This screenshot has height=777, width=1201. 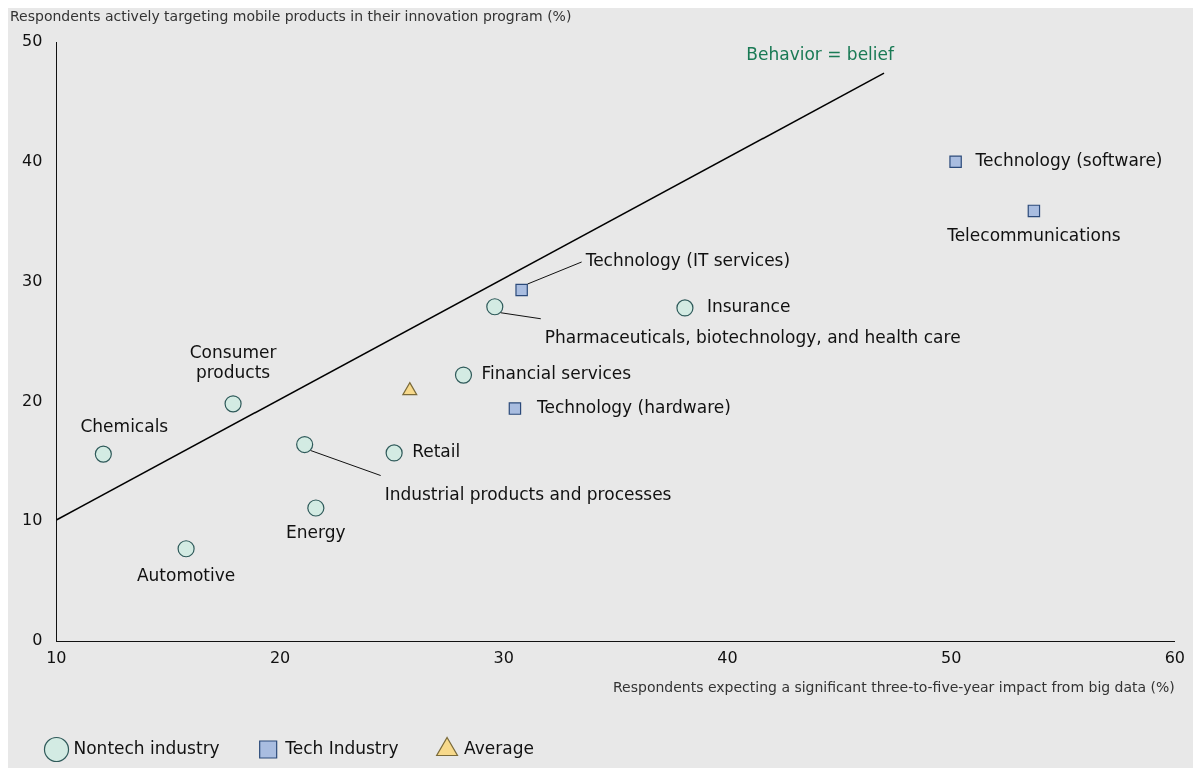 What do you see at coordinates (32, 41) in the screenshot?
I see `y-tick-label: 50` at bounding box center [32, 41].